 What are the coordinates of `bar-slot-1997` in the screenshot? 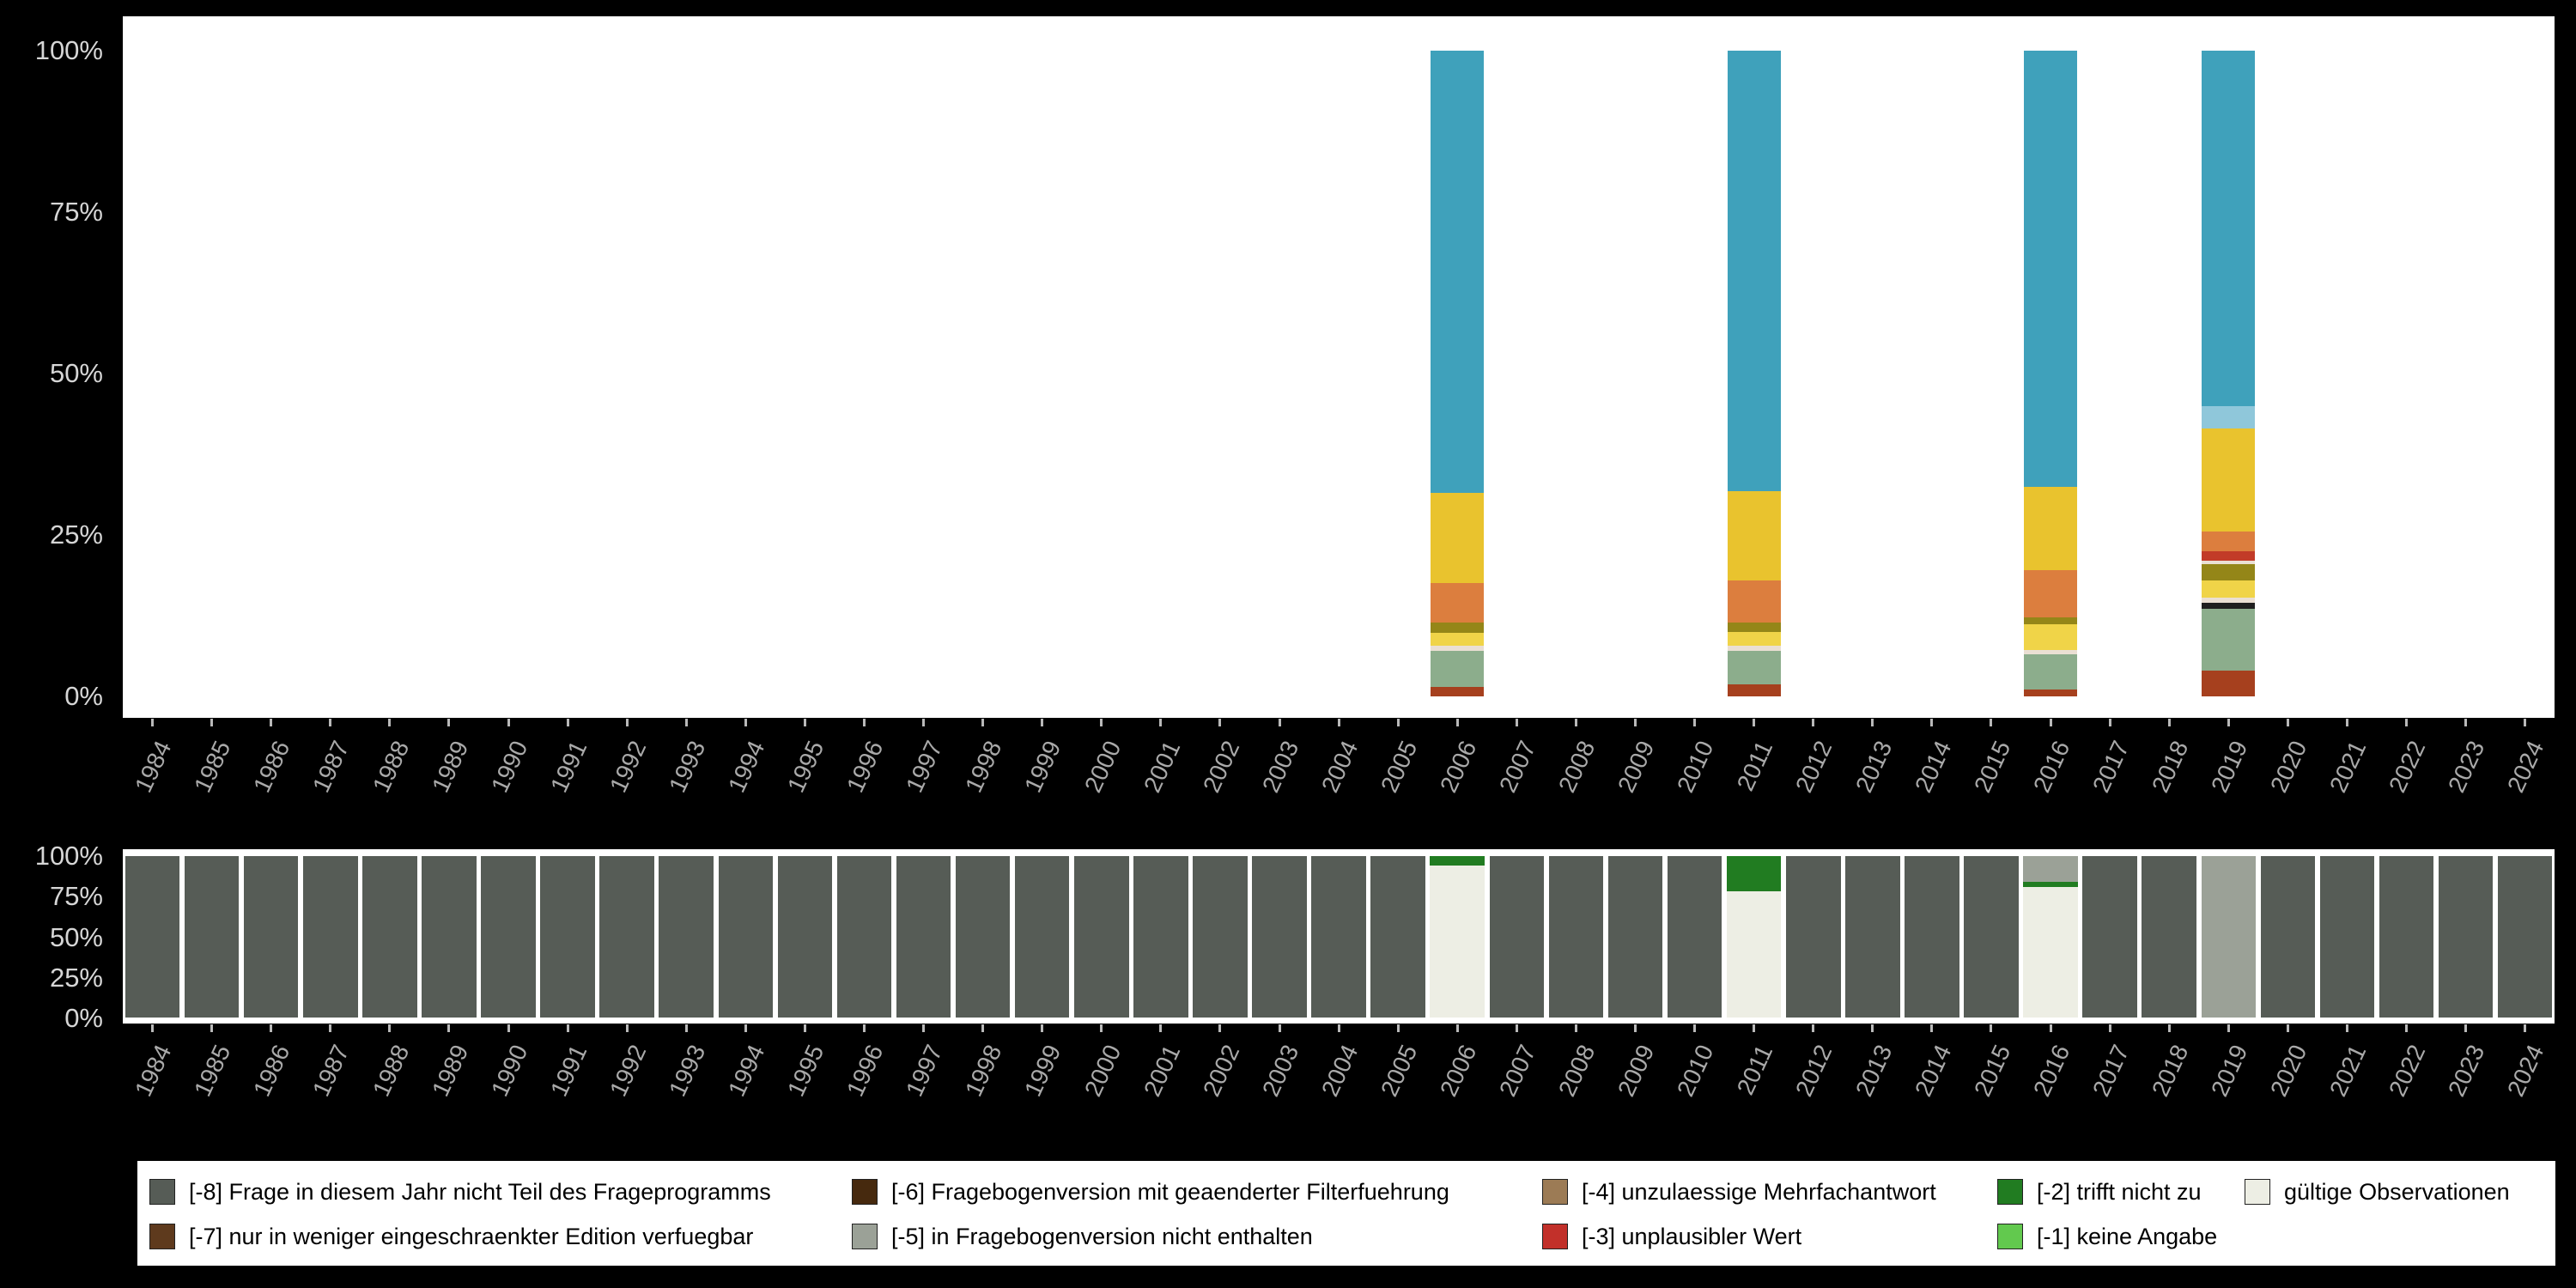 It's located at (924, 937).